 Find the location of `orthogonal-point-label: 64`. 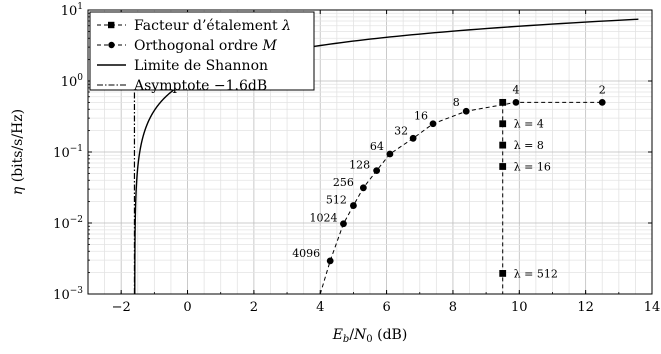

orthogonal-point-label: 64 is located at coordinates (377, 146).